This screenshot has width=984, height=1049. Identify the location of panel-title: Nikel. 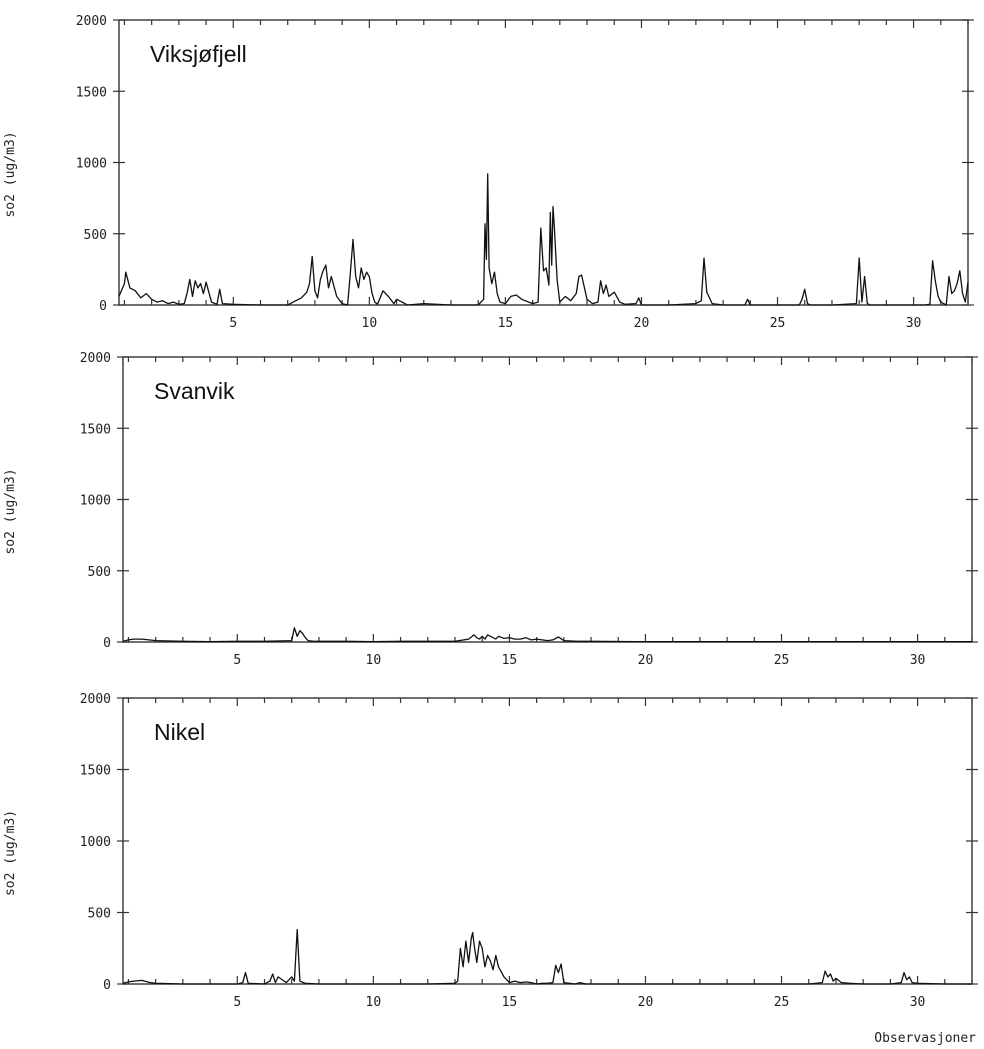
(179, 732).